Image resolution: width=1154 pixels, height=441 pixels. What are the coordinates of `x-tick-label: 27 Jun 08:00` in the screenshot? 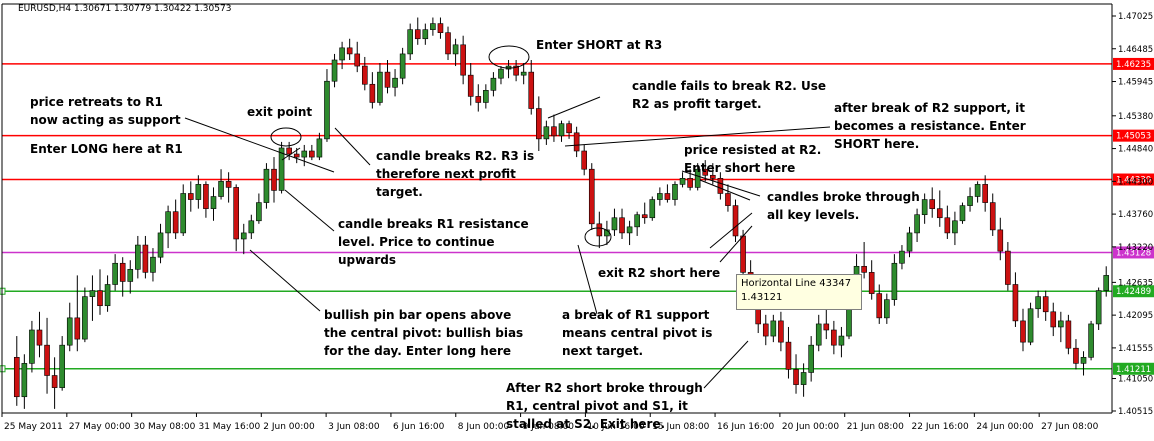 It's located at (1069, 427).